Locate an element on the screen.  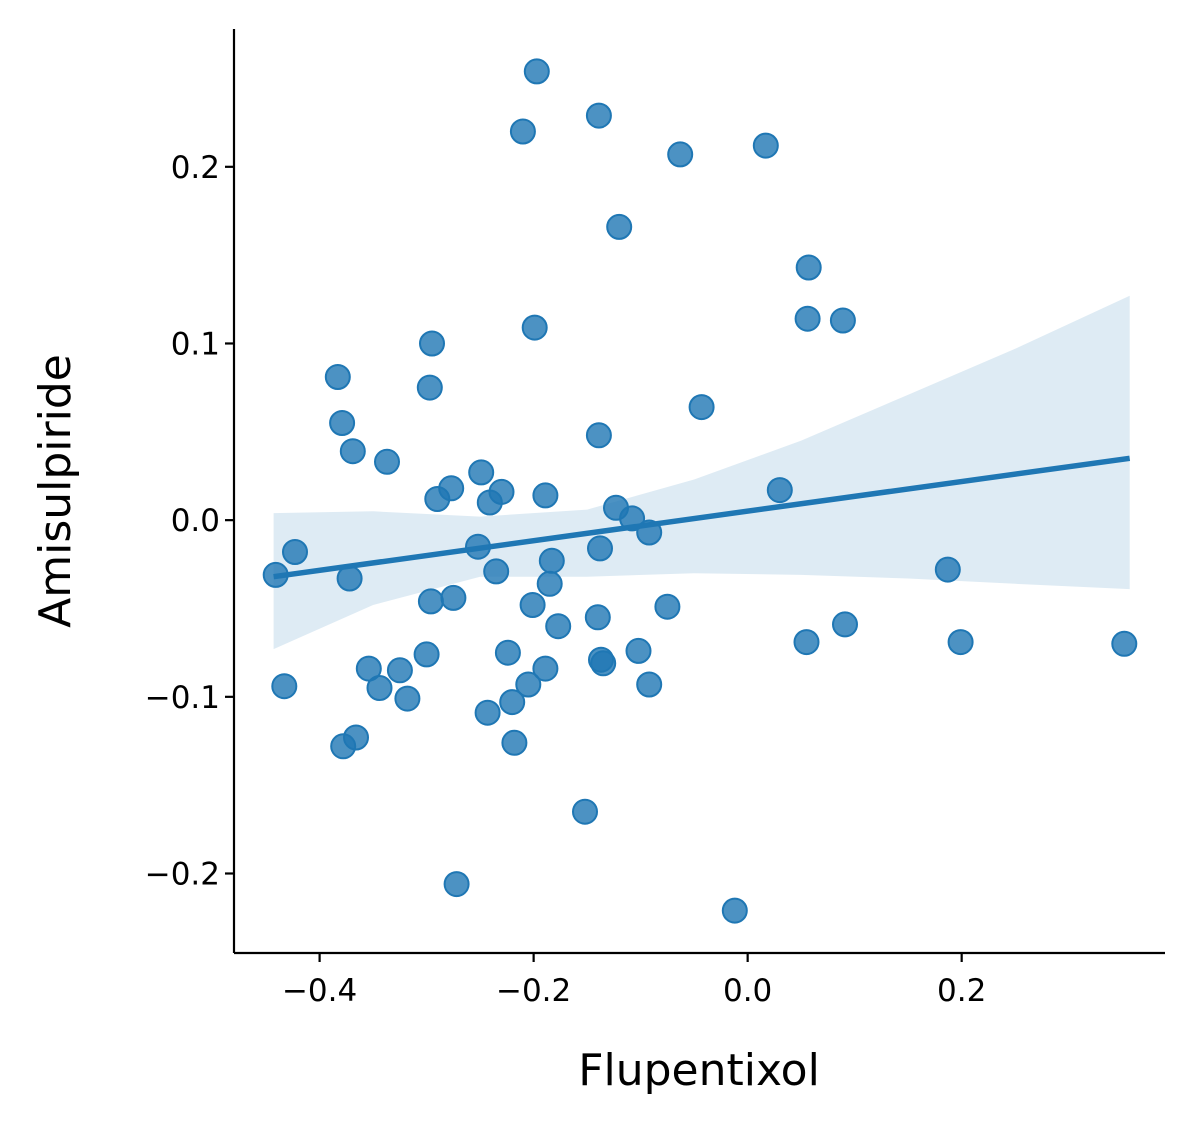
y-tick-label: 0.0 is located at coordinates (195, 521).